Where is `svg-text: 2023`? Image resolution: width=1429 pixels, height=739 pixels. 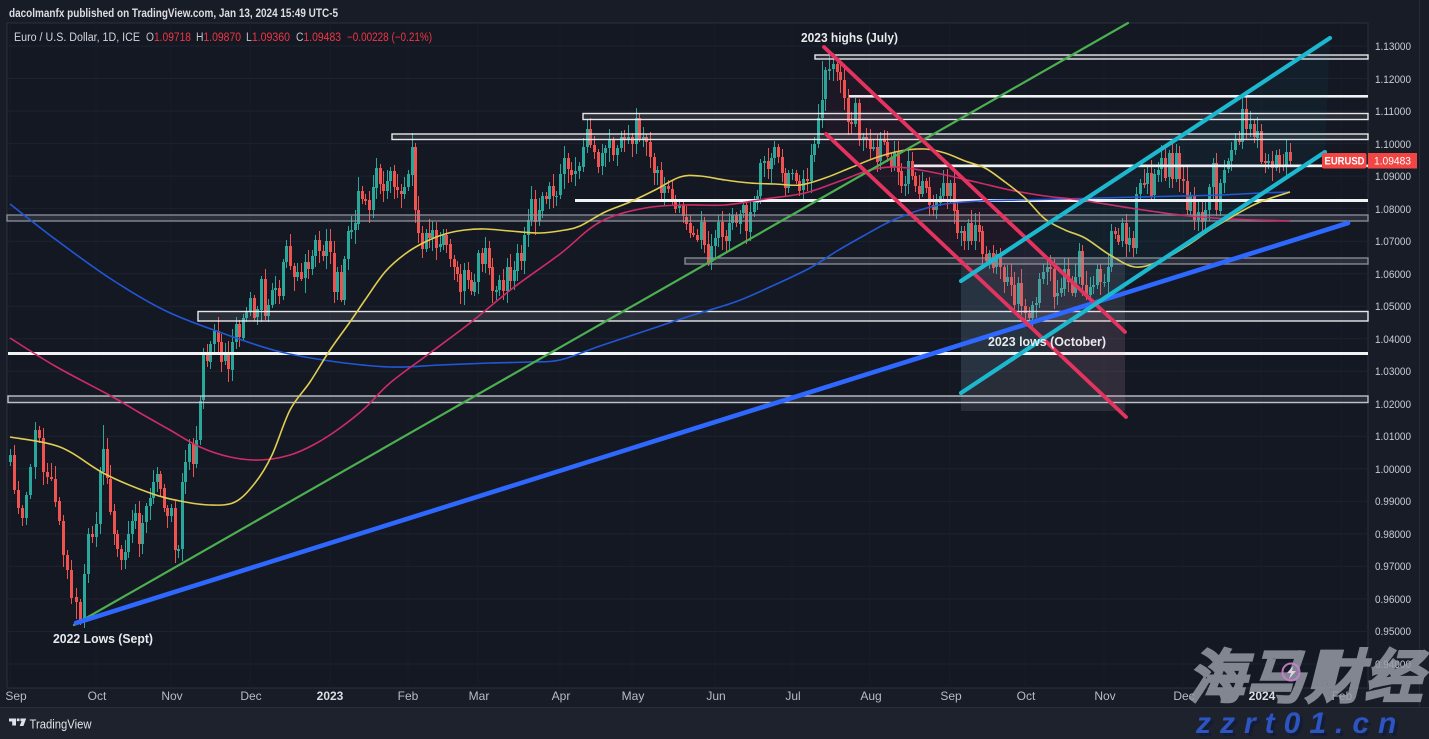
svg-text: 2023 is located at coordinates (330, 696).